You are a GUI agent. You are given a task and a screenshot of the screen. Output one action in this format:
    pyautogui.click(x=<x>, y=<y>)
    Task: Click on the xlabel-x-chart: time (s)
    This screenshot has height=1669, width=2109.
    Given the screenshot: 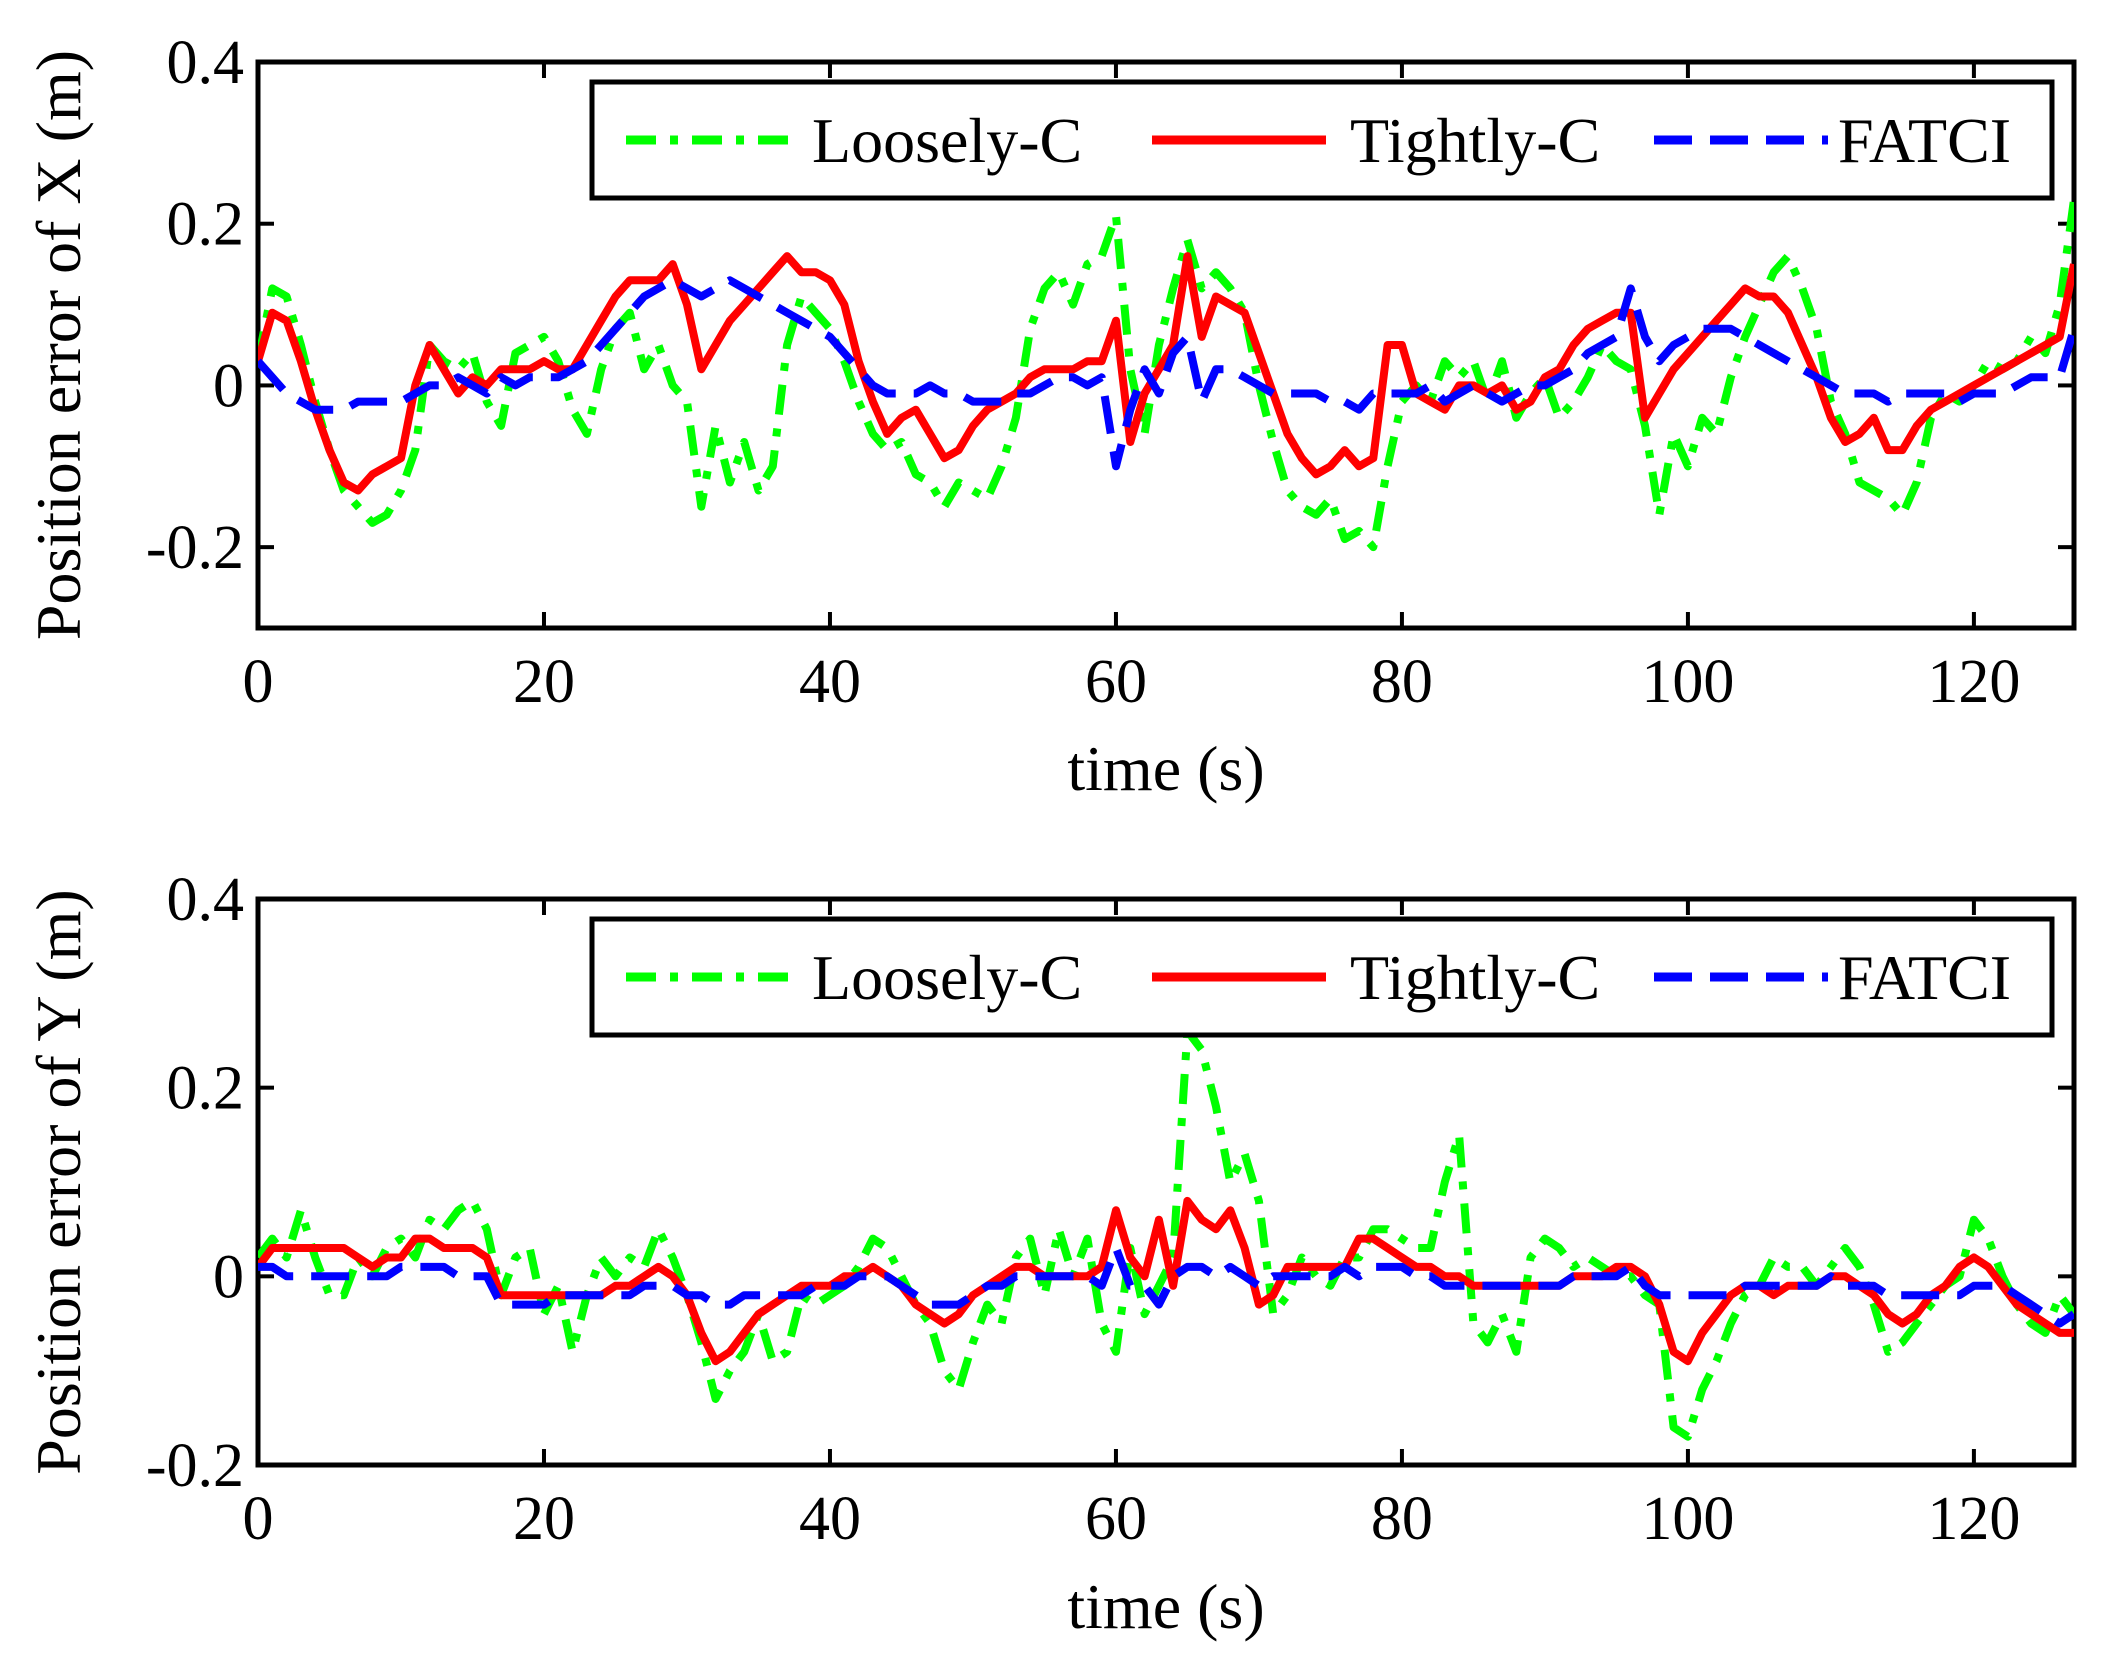 What is the action you would take?
    pyautogui.click(x=1165, y=768)
    